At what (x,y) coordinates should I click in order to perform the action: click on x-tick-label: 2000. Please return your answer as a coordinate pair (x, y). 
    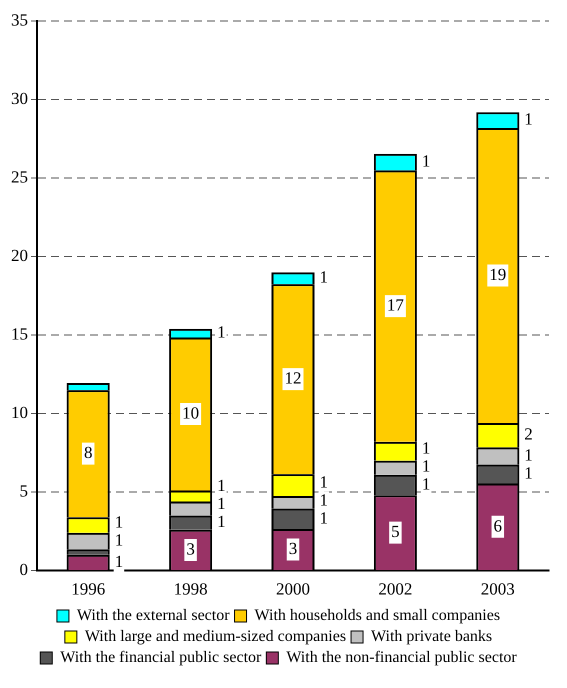
    Looking at the image, I should click on (293, 588).